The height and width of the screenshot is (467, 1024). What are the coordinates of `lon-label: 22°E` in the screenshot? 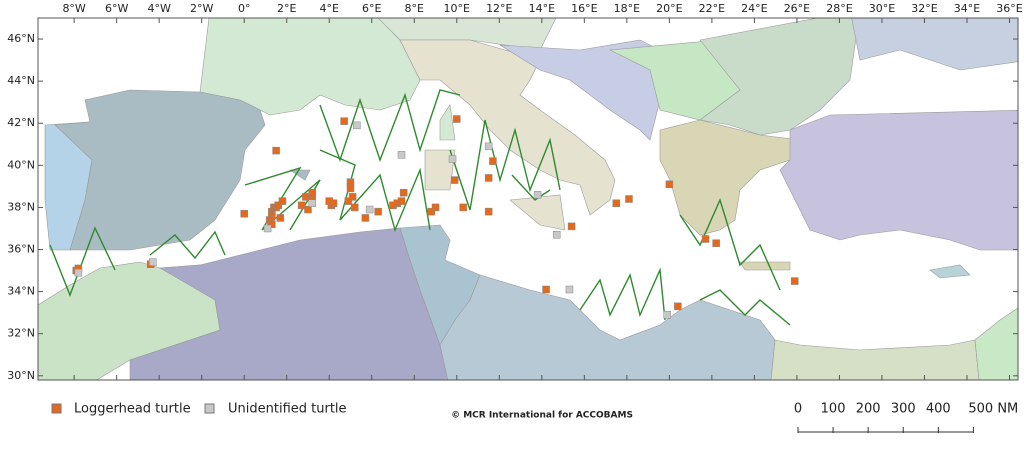 It's located at (712, 8).